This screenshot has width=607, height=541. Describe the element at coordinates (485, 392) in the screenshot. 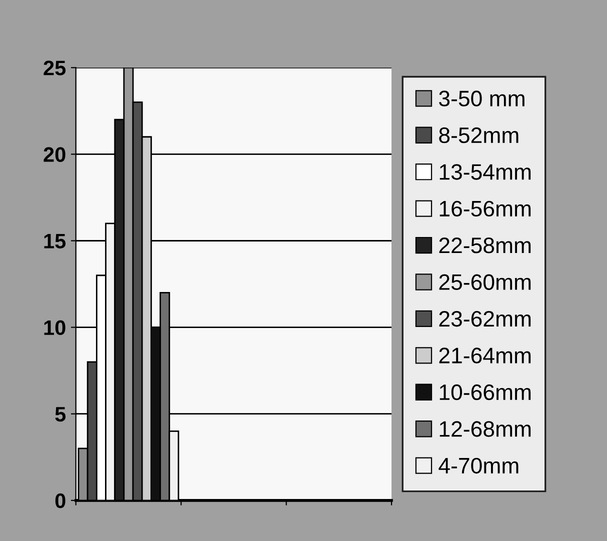

I see `legend-label: 10-66mm` at that location.